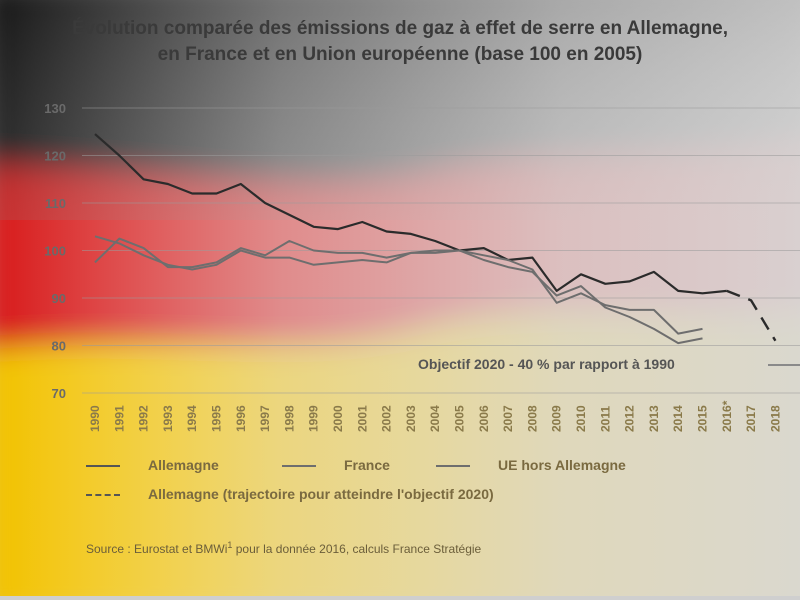 This screenshot has height=600, width=800. What do you see at coordinates (59, 393) in the screenshot?
I see `y-tick-label: 70` at bounding box center [59, 393].